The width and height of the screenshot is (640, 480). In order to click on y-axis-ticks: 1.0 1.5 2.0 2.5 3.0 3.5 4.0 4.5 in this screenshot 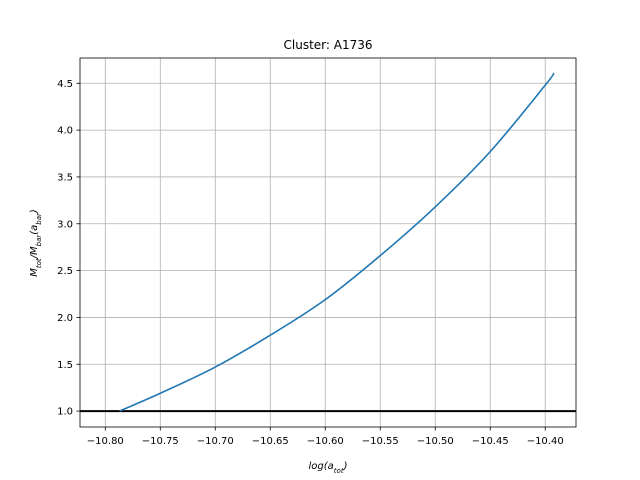, I will do `click(68, 248)`.